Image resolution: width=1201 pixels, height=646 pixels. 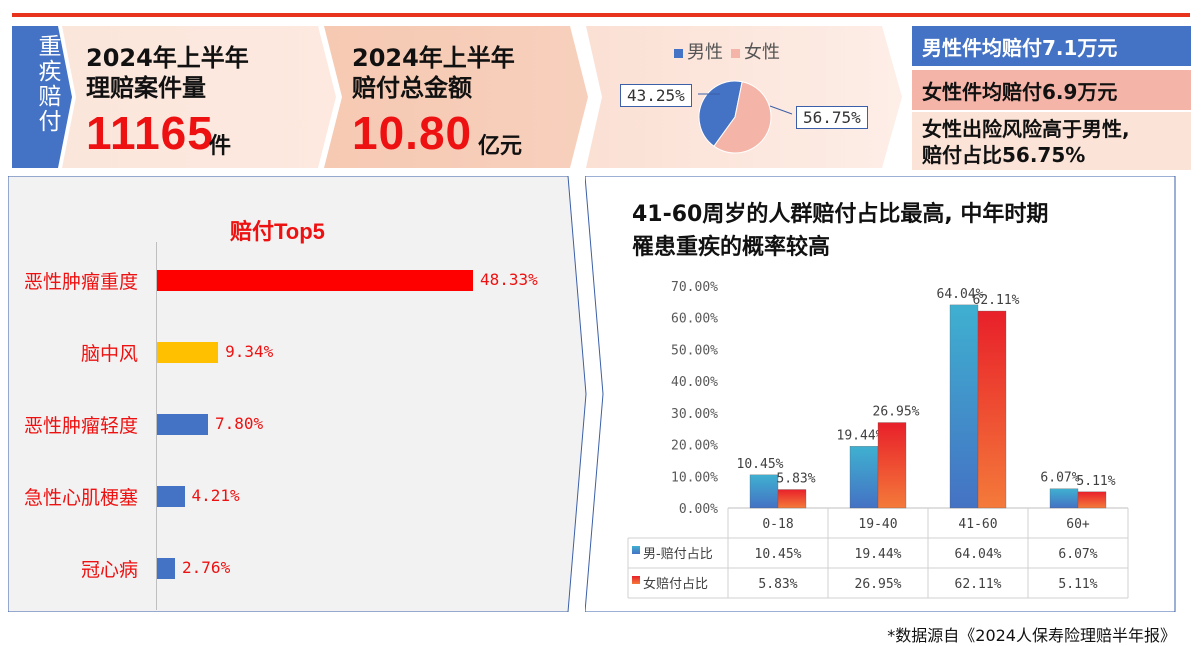 I want to click on female-pct-callout: 56.75%, so click(x=832, y=117).